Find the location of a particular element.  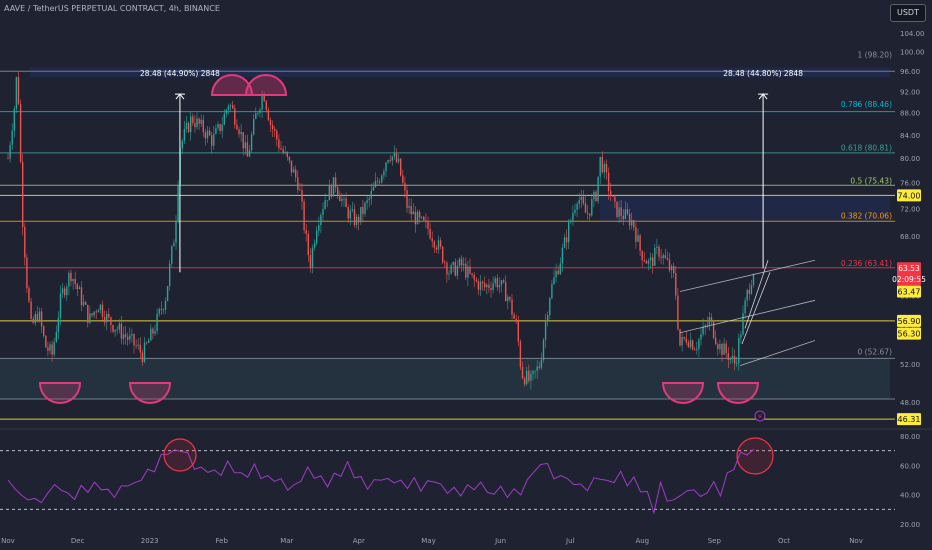

price-tick-7: 76.00 is located at coordinates (910, 184).